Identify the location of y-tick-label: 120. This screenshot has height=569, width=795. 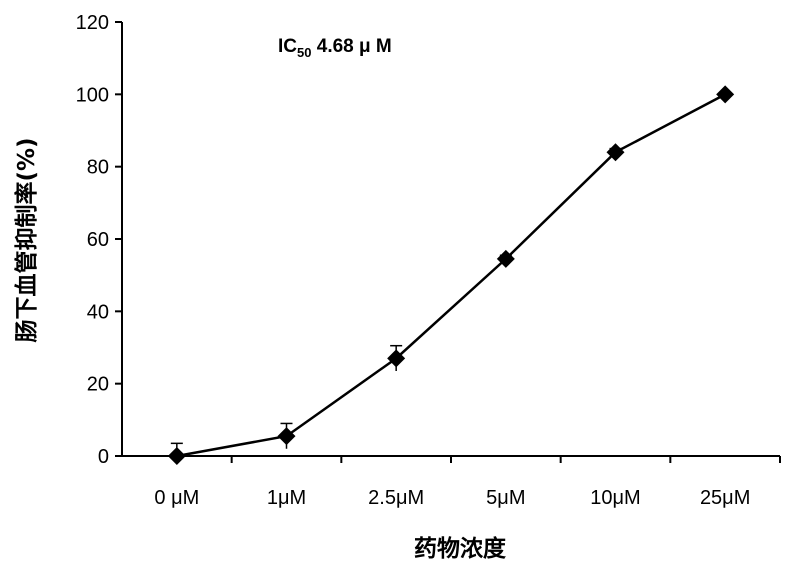
(92, 23).